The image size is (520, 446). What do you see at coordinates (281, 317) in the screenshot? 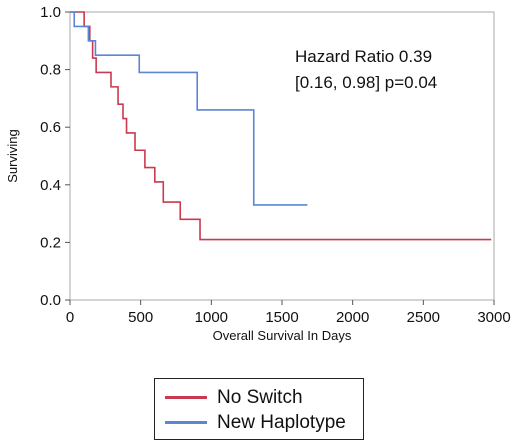
I see `x-tick-label: 1500` at bounding box center [281, 317].